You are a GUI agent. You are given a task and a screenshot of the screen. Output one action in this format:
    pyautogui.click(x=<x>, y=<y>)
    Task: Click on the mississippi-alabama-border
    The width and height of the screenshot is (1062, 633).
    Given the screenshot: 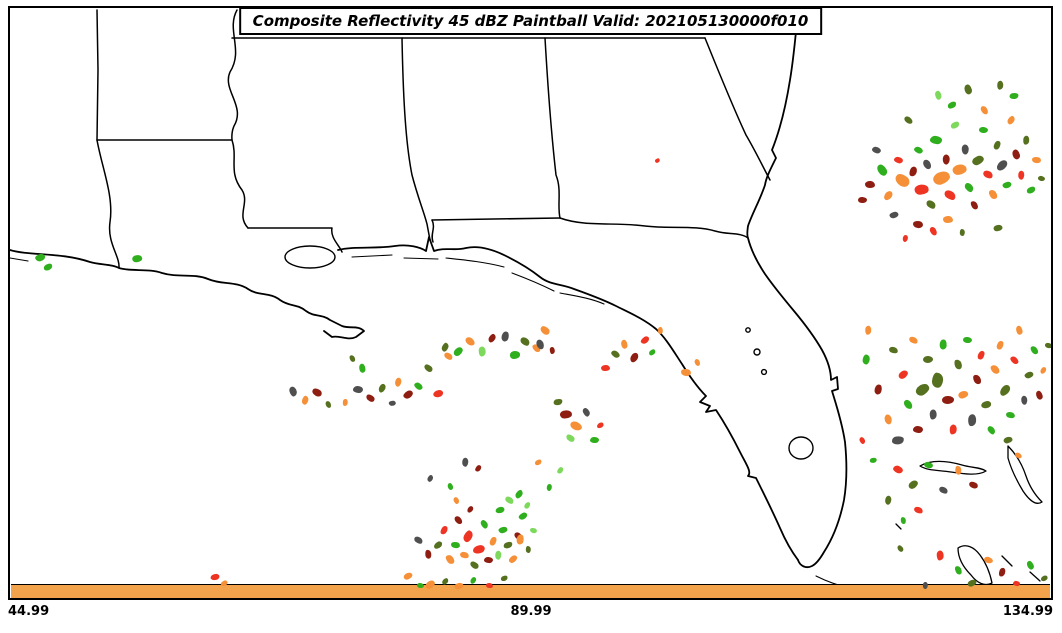 What is the action you would take?
    pyautogui.click(x=416, y=139)
    